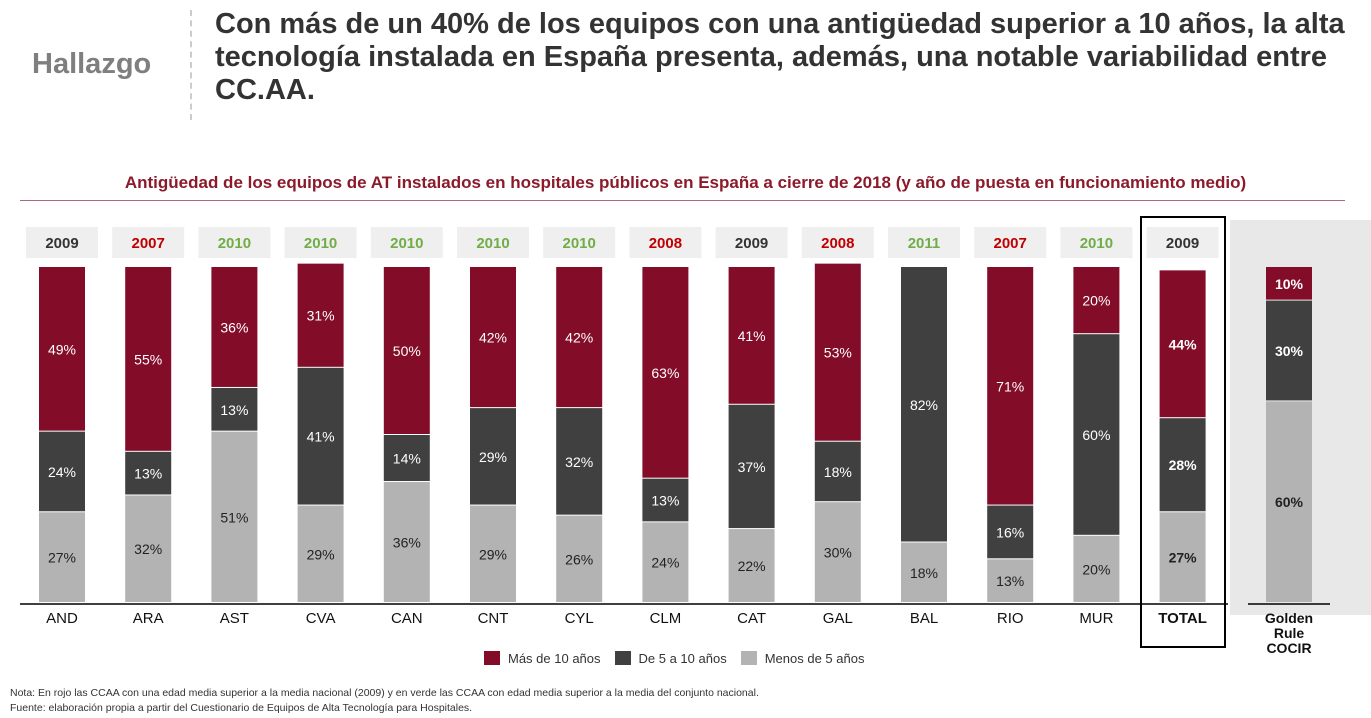  I want to click on data-label: 50%, so click(407, 351).